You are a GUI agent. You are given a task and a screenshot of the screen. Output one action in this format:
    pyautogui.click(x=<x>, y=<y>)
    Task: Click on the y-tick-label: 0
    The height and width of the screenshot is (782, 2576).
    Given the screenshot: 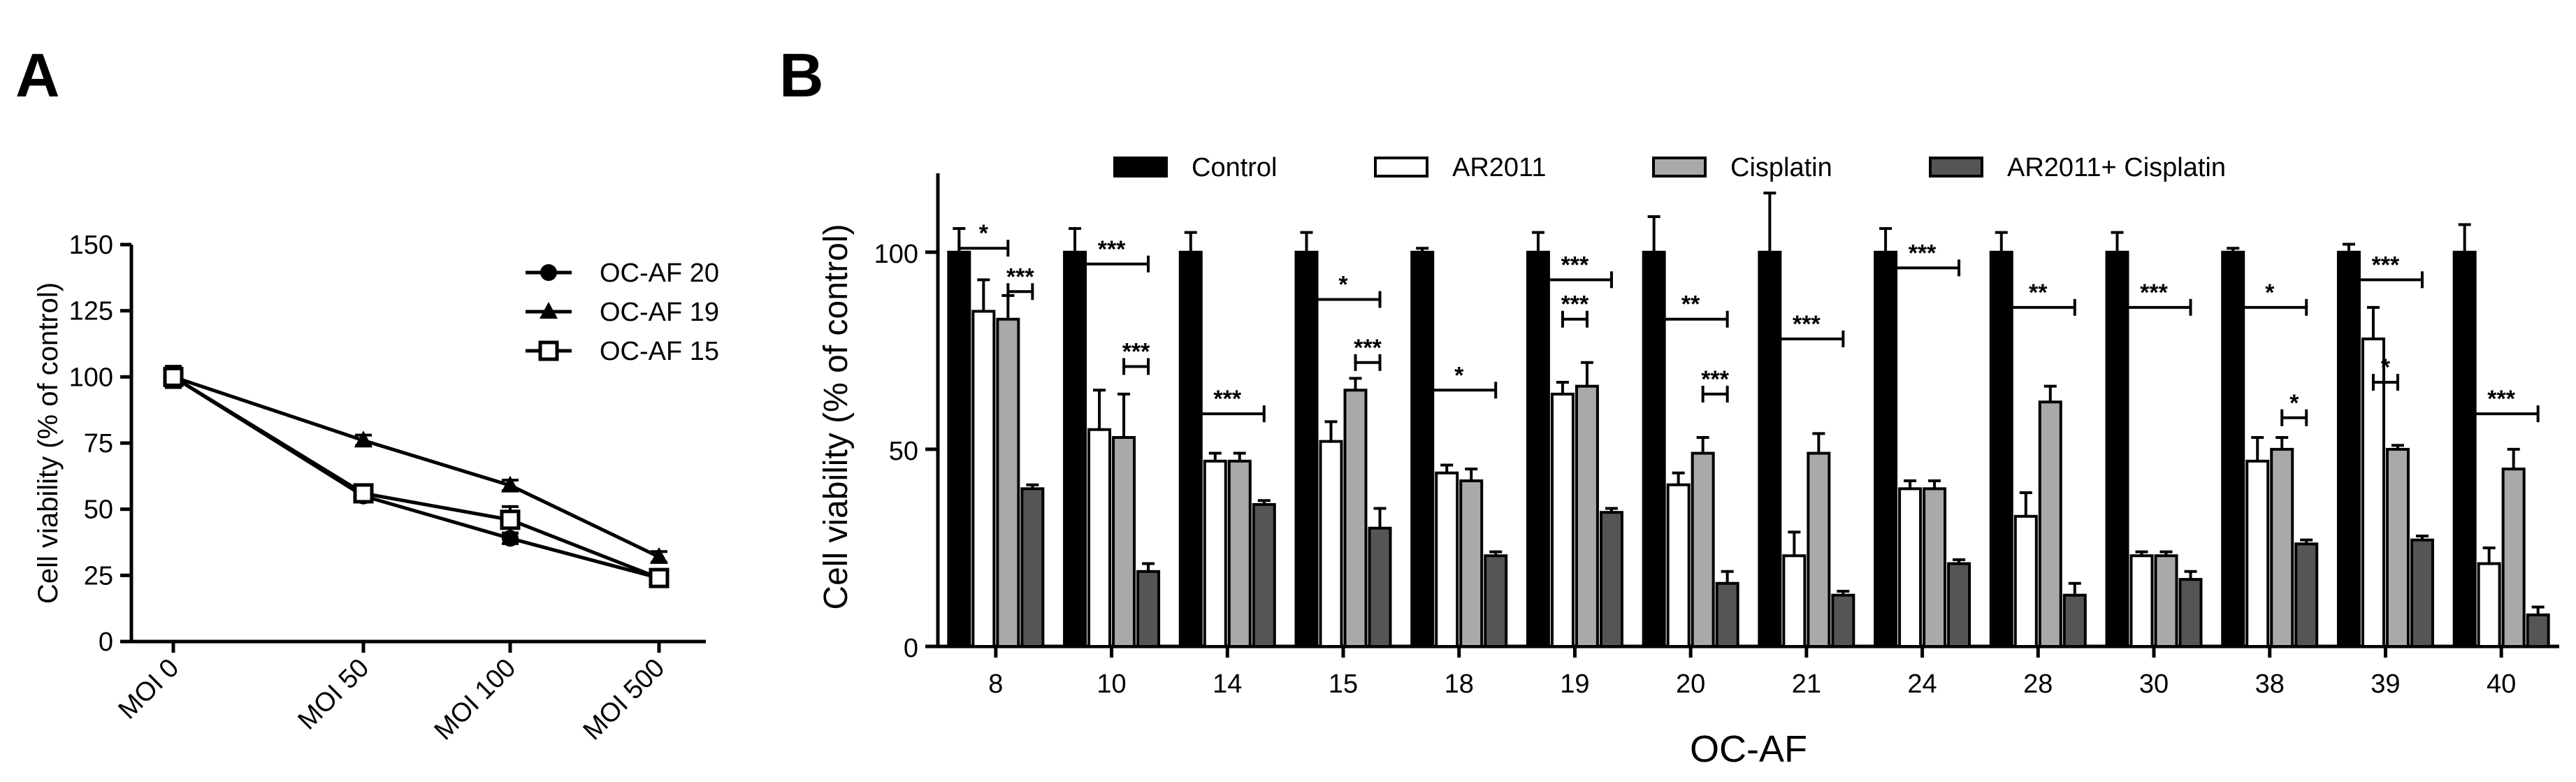 What is the action you would take?
    pyautogui.click(x=911, y=648)
    